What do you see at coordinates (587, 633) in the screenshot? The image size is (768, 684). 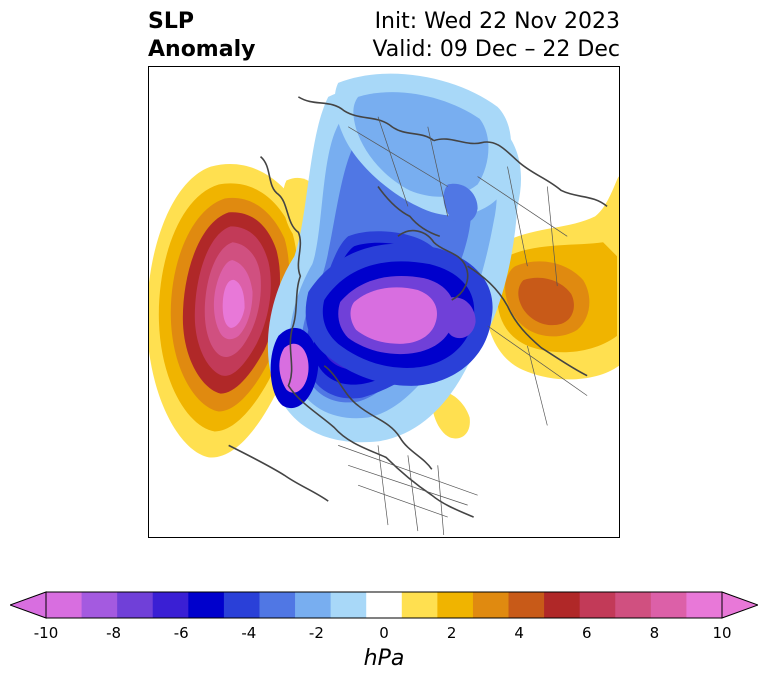 I see `colorbar-tick-label: 6` at bounding box center [587, 633].